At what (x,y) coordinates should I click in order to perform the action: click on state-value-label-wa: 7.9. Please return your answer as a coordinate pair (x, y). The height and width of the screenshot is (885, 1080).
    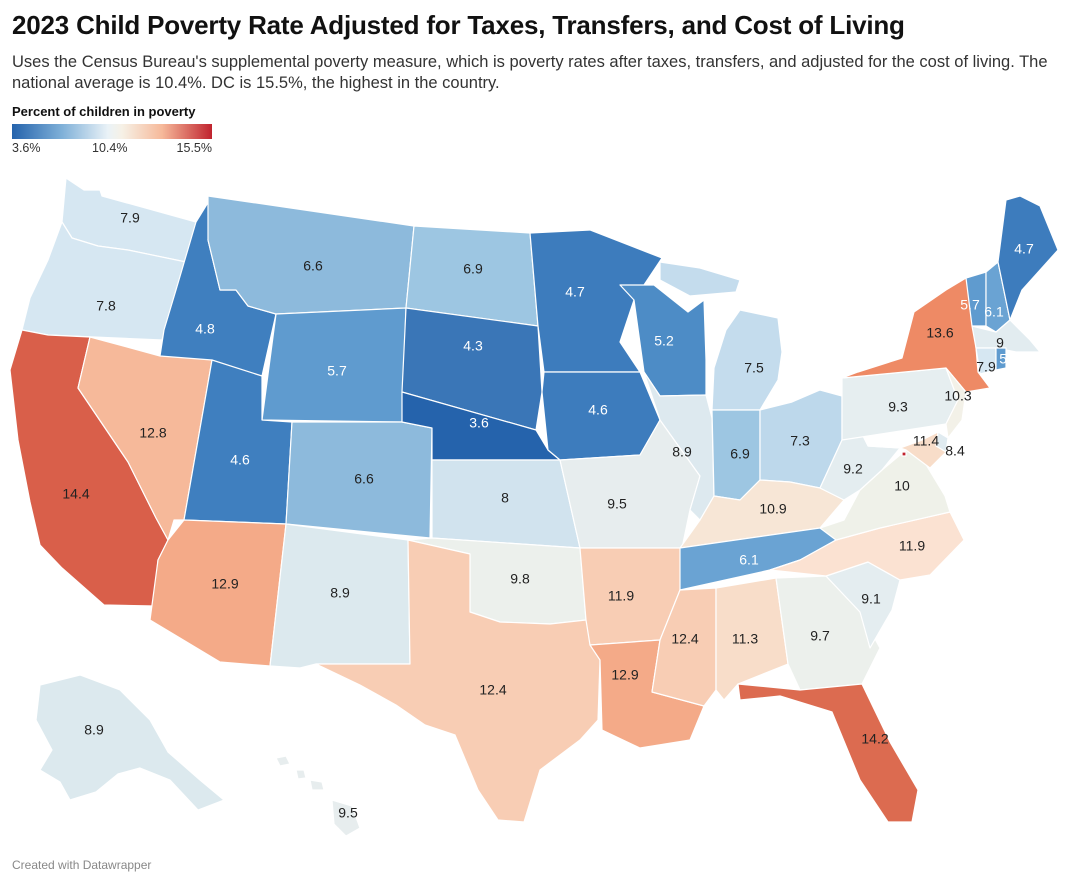
    Looking at the image, I should click on (130, 218).